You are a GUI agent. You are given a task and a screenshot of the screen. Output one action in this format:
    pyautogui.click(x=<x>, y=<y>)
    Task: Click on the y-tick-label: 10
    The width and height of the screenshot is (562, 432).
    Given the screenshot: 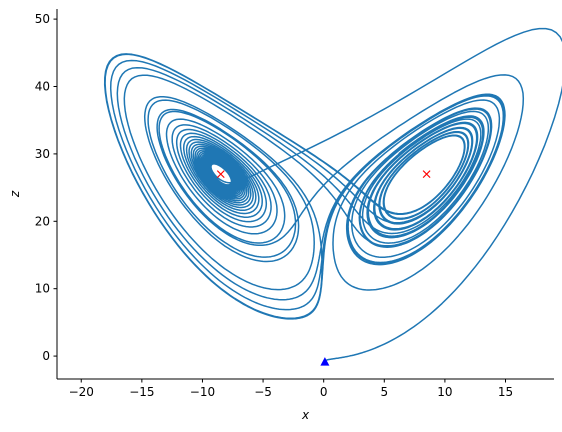 What is the action you would take?
    pyautogui.click(x=42, y=289)
    